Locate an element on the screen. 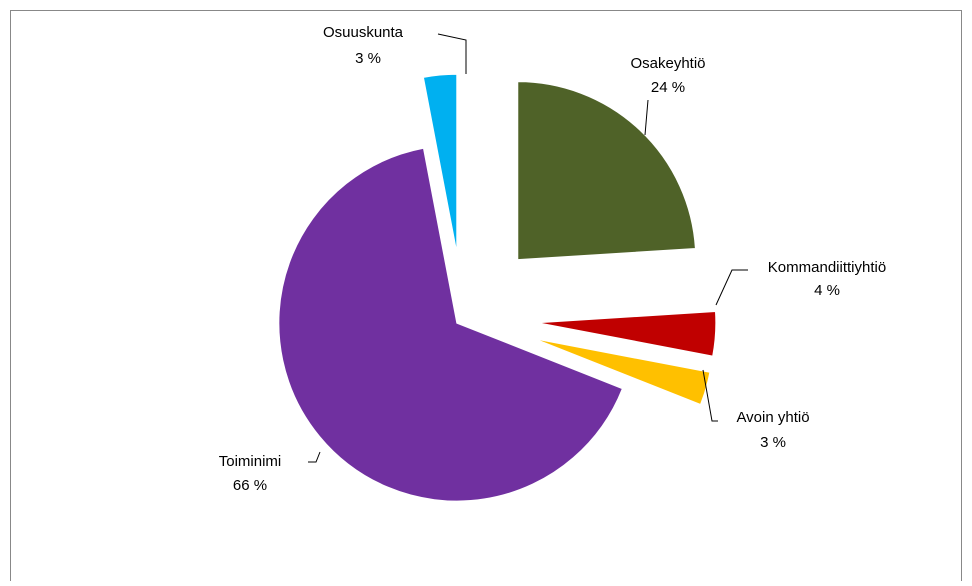 The image size is (972, 586). slice-label: Kommandiittiyhtiö is located at coordinates (827, 267).